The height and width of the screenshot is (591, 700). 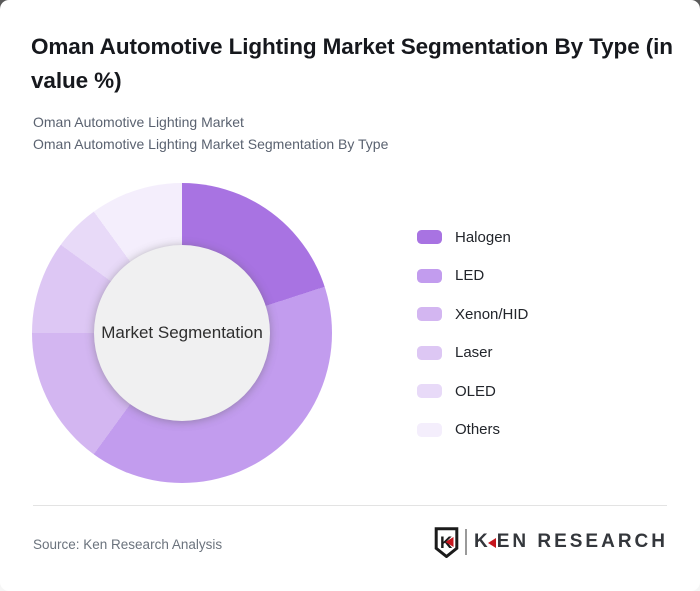 I want to click on ken-research-logo: K K EN RESEARCH, so click(x=551, y=542).